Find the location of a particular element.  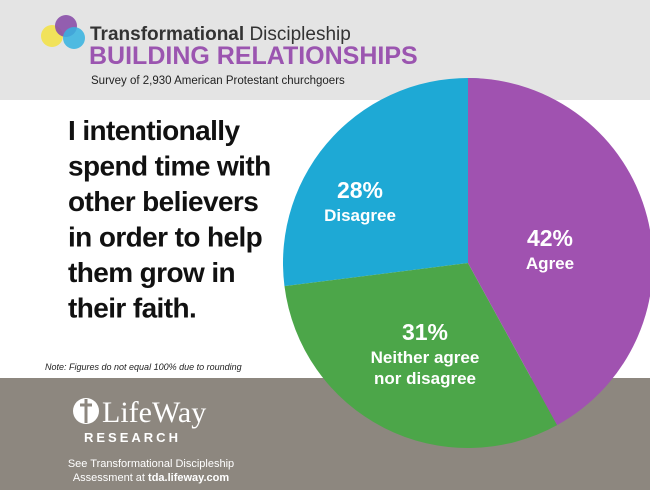

brand: Transformational Discipleship is located at coordinates (220, 34).